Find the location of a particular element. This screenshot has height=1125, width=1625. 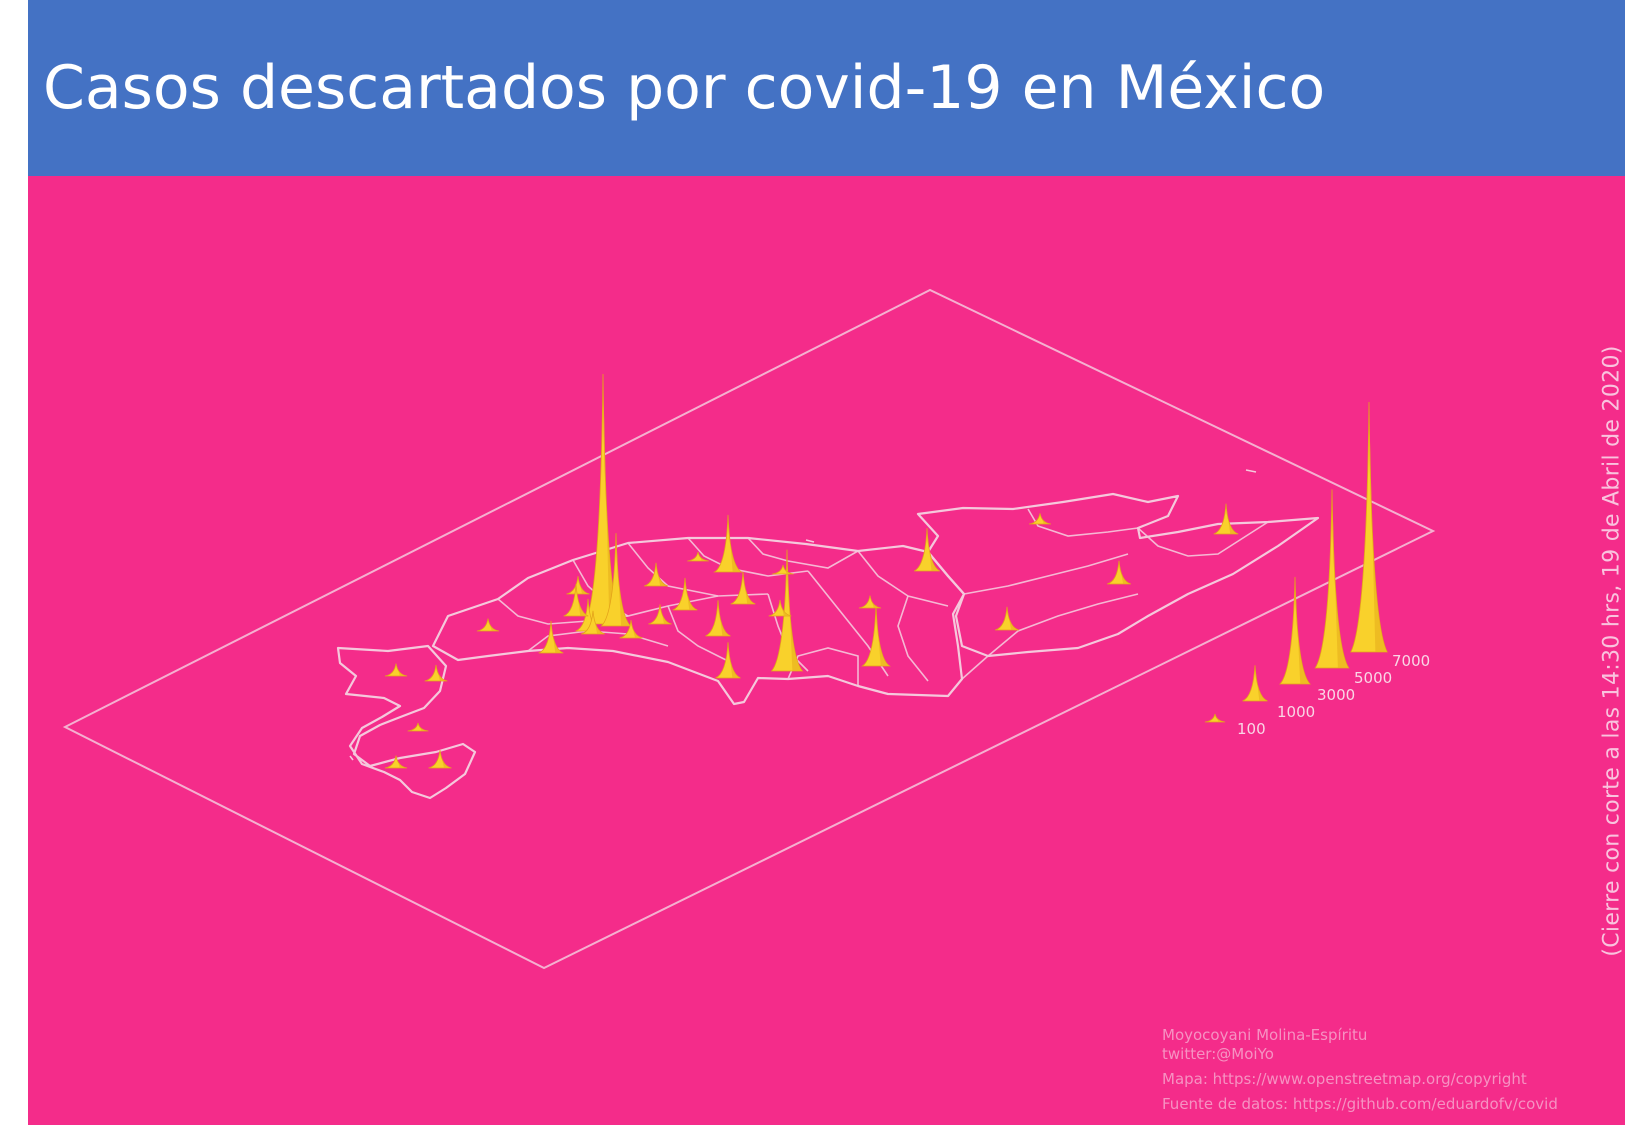

state-borders is located at coordinates (883, 597).